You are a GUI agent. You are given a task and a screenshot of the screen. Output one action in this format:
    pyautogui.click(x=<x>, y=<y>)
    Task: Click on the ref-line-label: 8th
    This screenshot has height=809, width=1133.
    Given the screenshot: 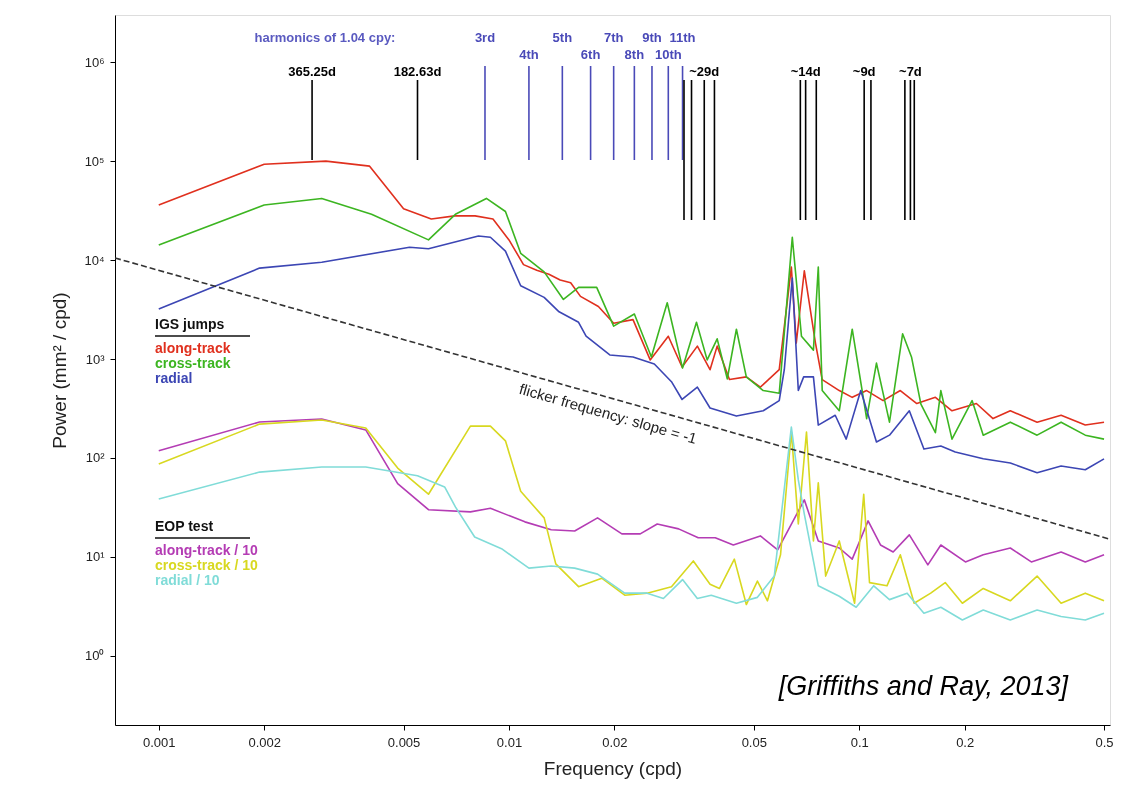 What is the action you would take?
    pyautogui.click(x=634, y=54)
    